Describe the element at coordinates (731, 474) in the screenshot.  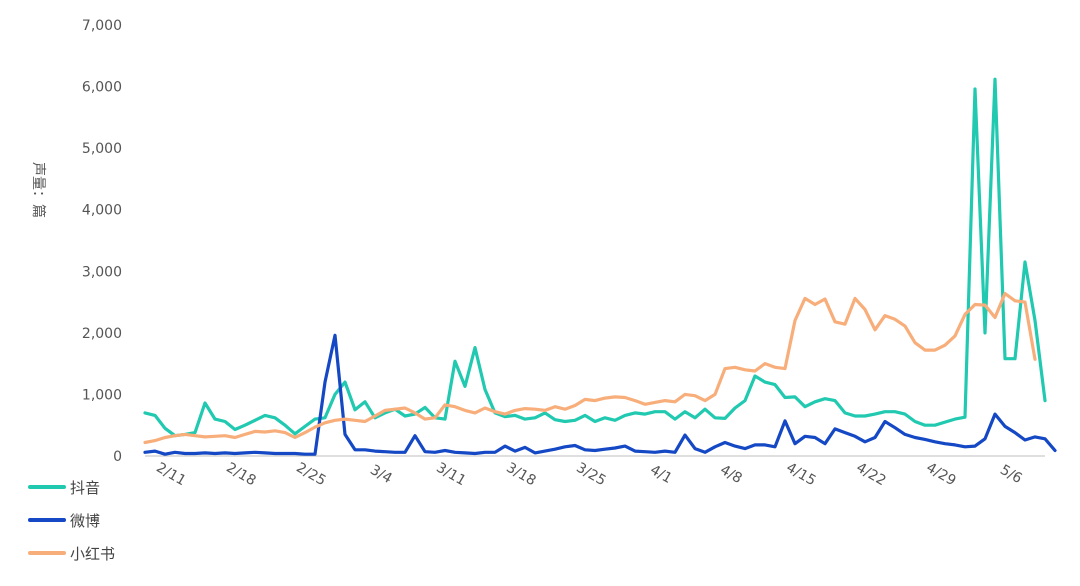
I see `x-tick-label: 4/8` at that location.